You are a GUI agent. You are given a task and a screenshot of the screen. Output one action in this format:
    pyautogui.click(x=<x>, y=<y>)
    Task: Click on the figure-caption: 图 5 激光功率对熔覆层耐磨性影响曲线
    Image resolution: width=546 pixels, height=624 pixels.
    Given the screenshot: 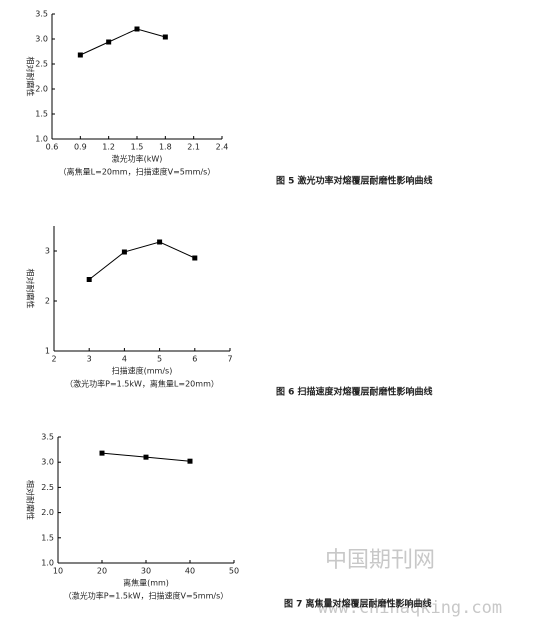 What is the action you would take?
    pyautogui.click(x=354, y=181)
    